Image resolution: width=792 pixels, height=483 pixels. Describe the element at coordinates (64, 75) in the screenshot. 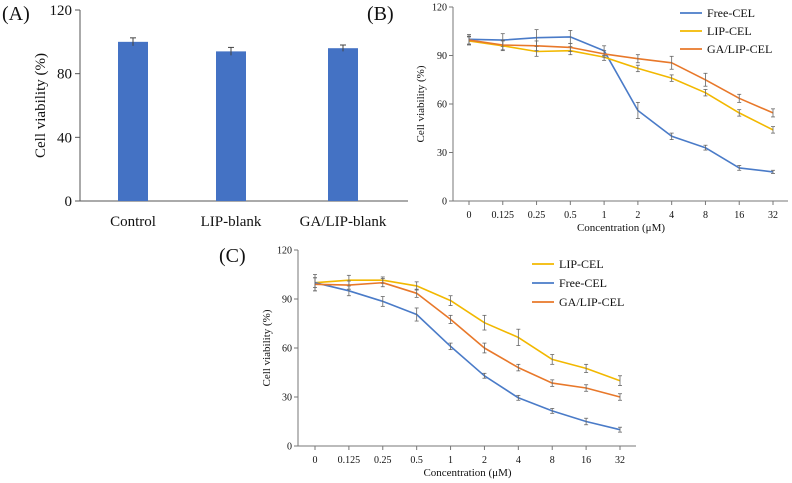

I see `y-tick-label: 80` at that location.